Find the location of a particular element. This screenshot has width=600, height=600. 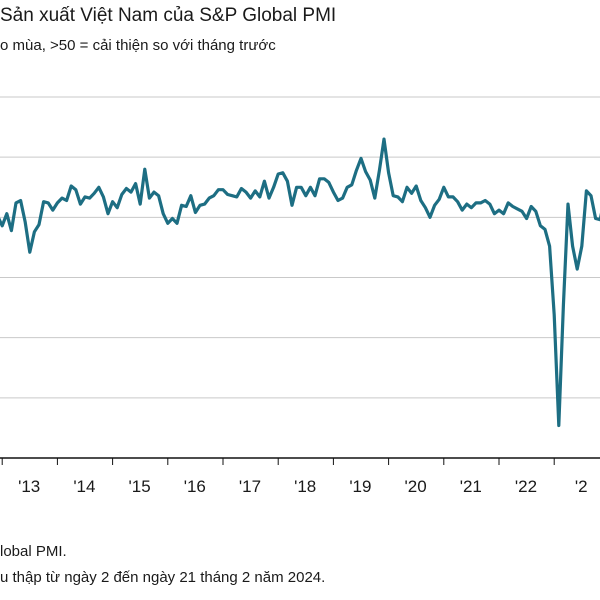

x-tick-label: '18 is located at coordinates (305, 486).